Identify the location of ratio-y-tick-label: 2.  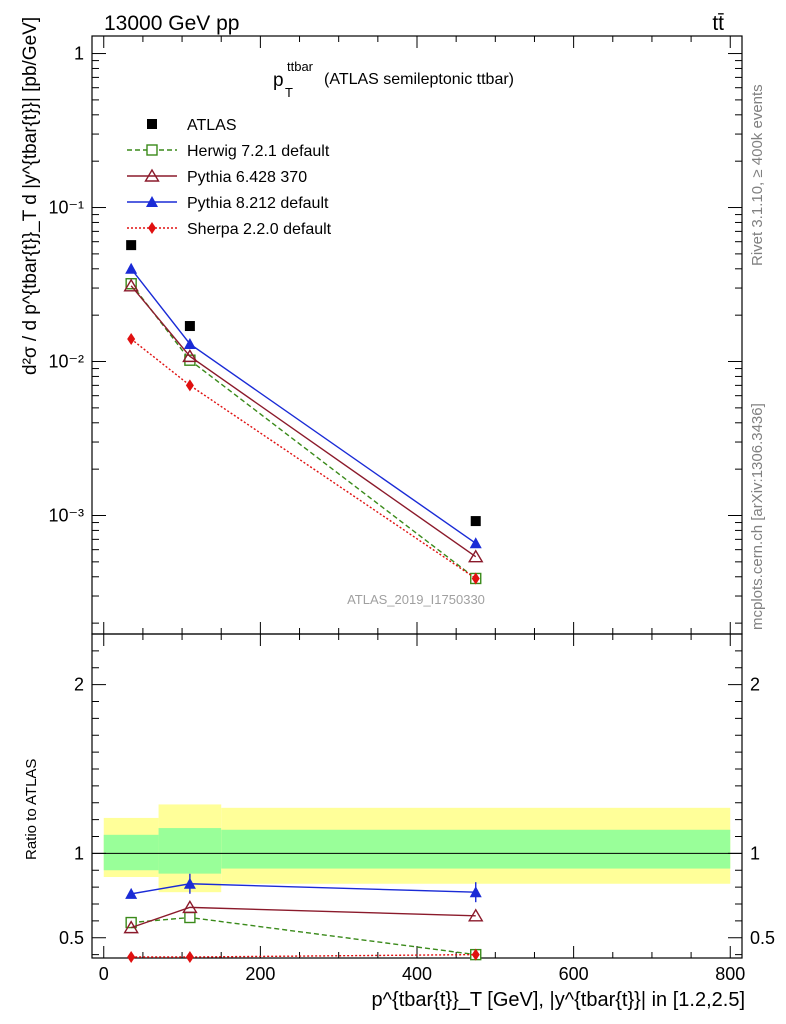
(79, 685).